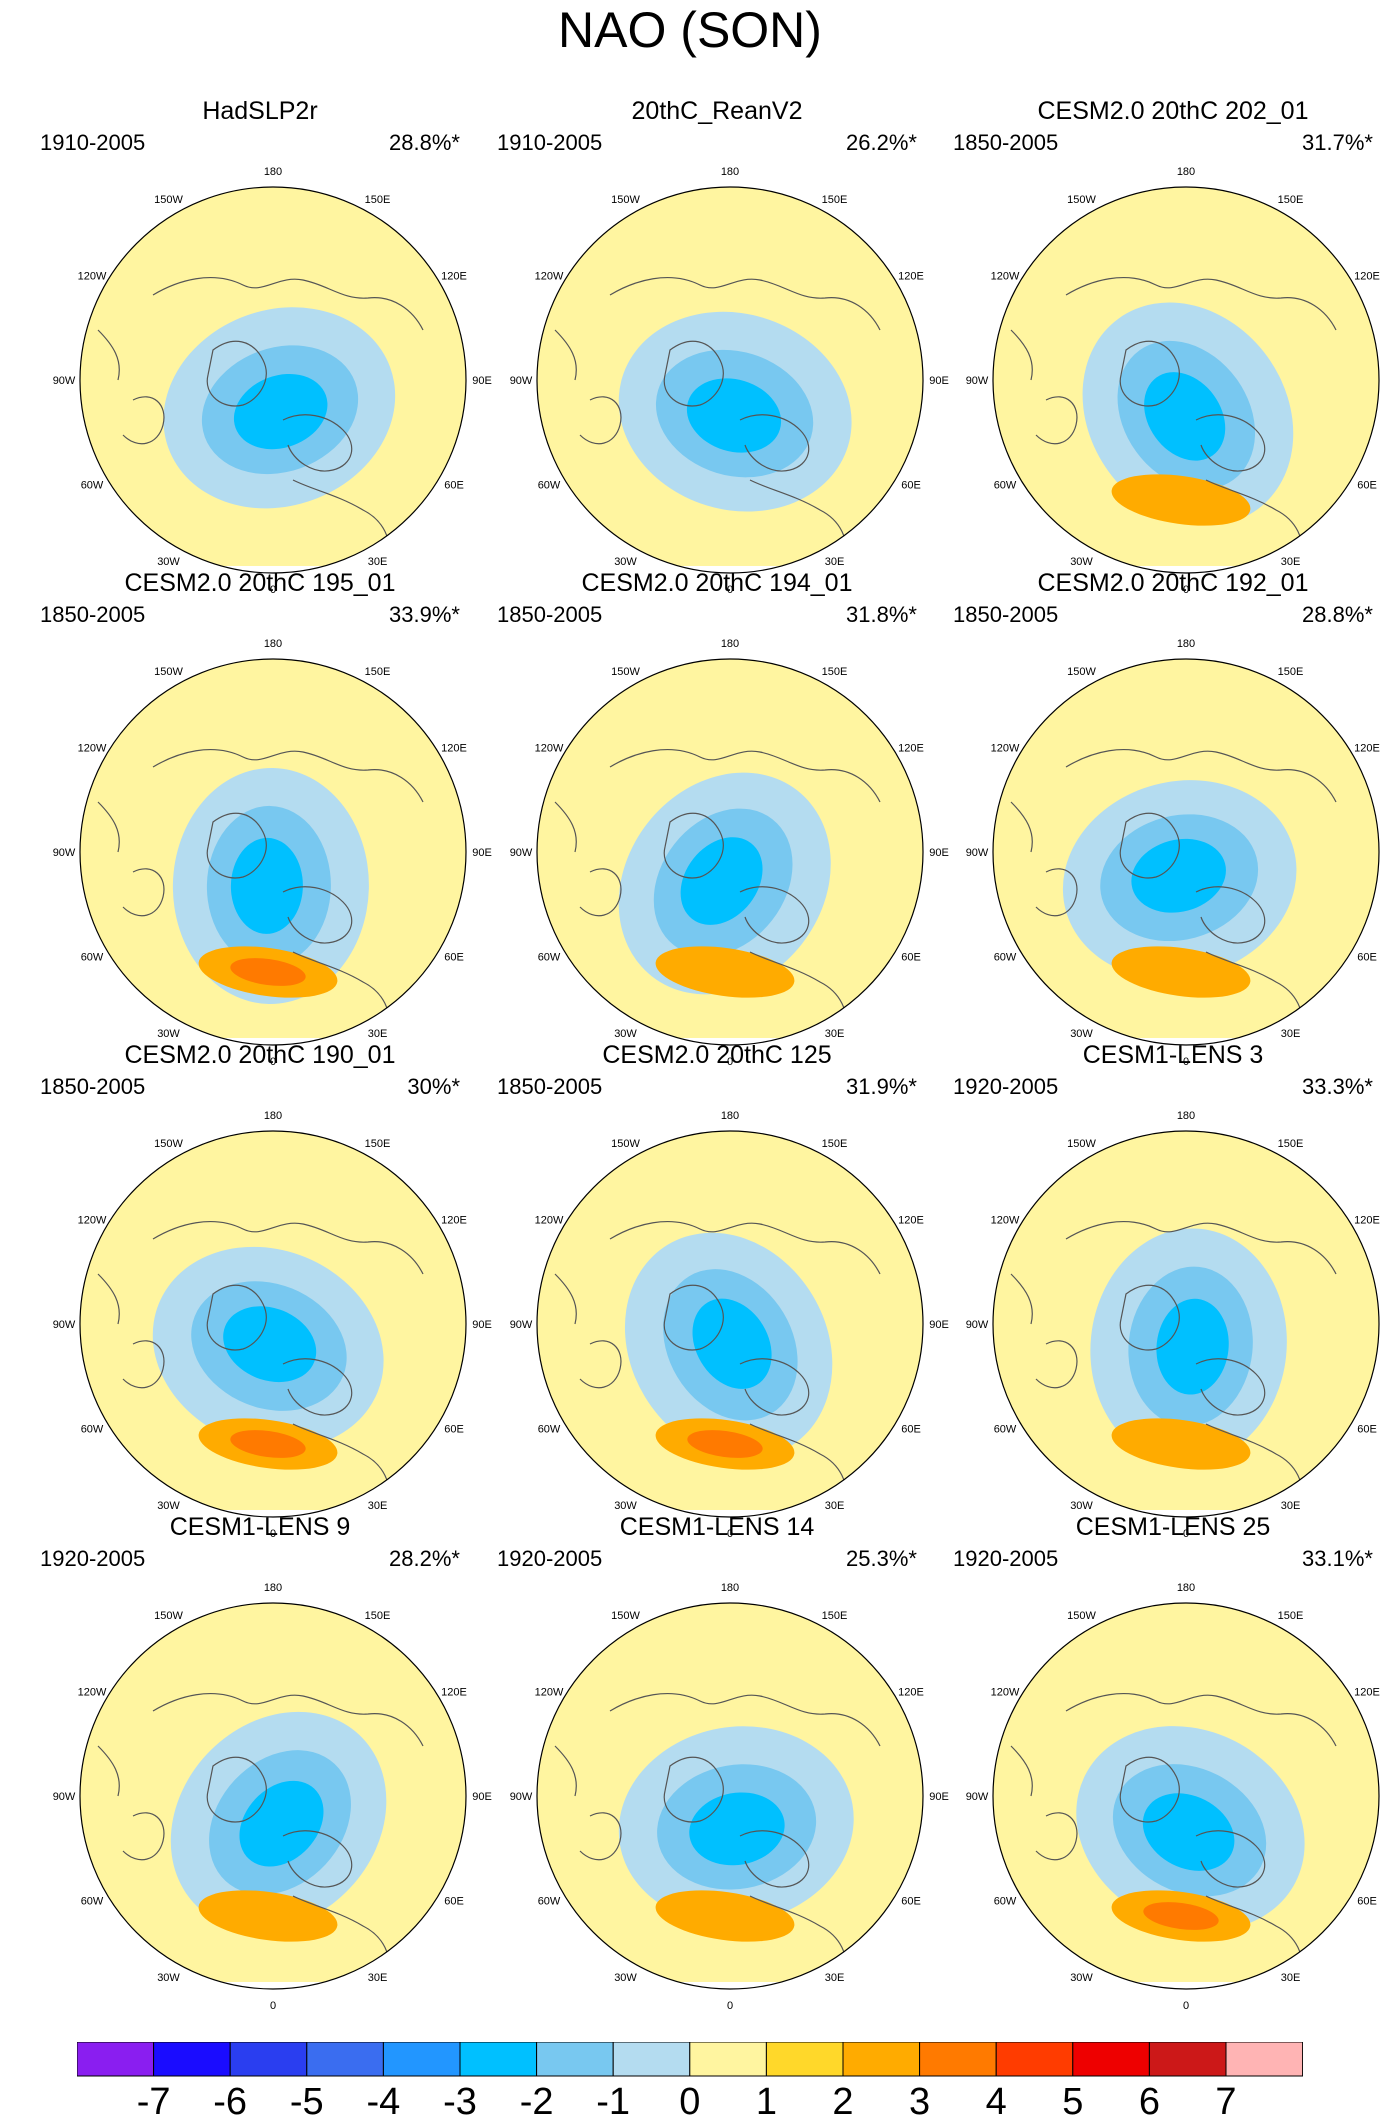 Image resolution: width=1380 pixels, height=2123 pixels. What do you see at coordinates (433, 1086) in the screenshot?
I see `panel-explained-variance: 30%*` at bounding box center [433, 1086].